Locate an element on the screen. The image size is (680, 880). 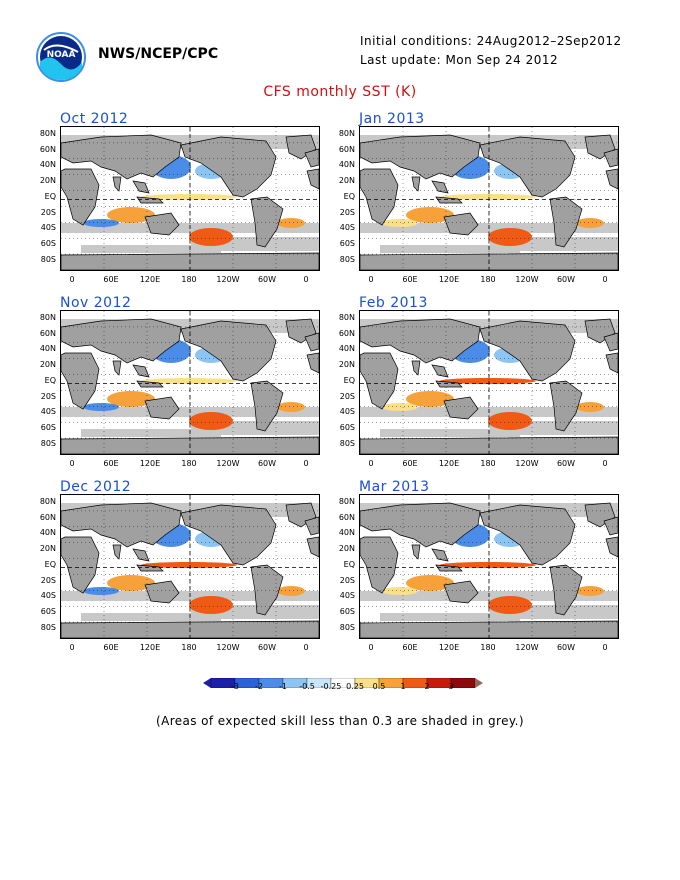
panel-title: Oct 2012 is located at coordinates (94, 119).